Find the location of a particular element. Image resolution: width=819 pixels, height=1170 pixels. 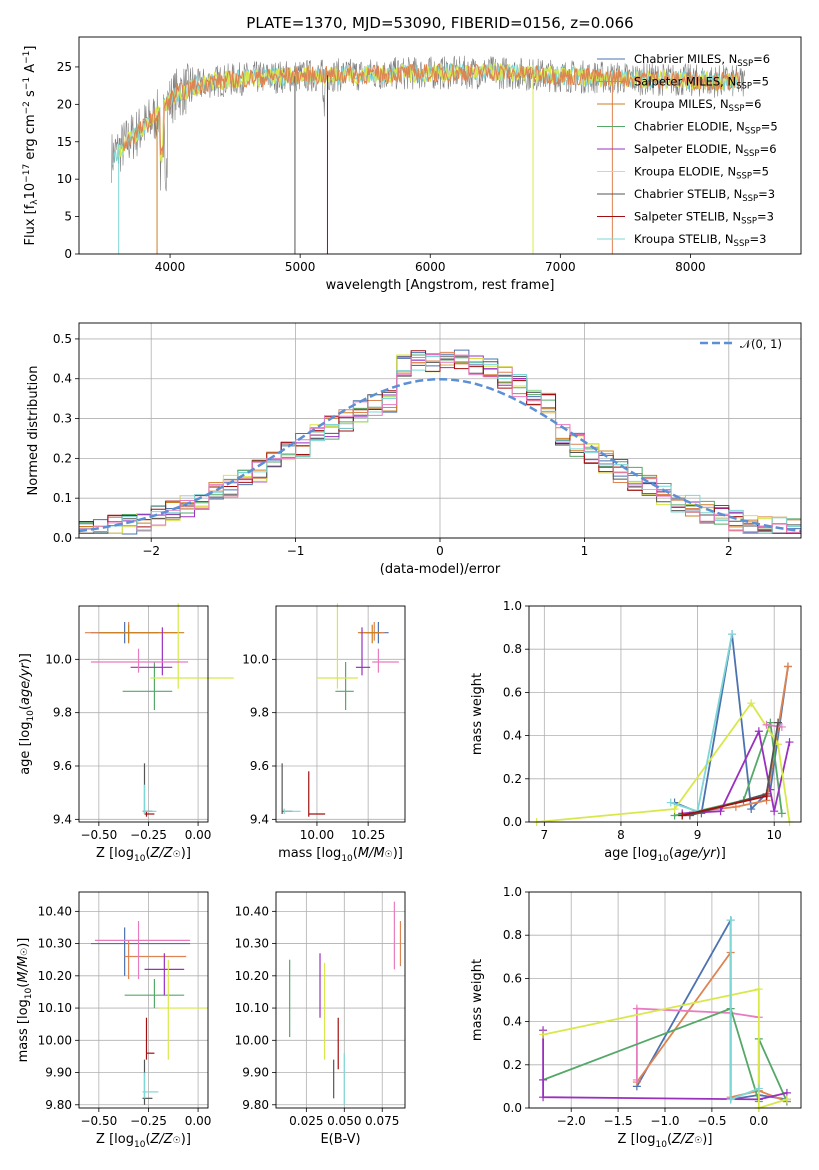

legend-label: Chabrier ELODIE, NSSP=5 is located at coordinates (706, 128).